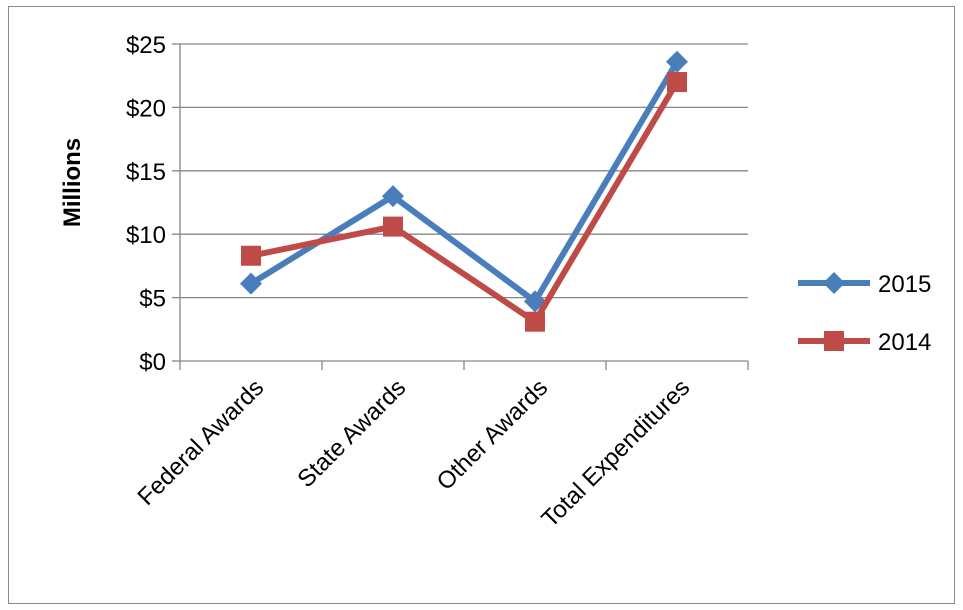 This screenshot has height=610, width=963. What do you see at coordinates (864, 342) in the screenshot?
I see `legend-item-2014: 2014` at bounding box center [864, 342].